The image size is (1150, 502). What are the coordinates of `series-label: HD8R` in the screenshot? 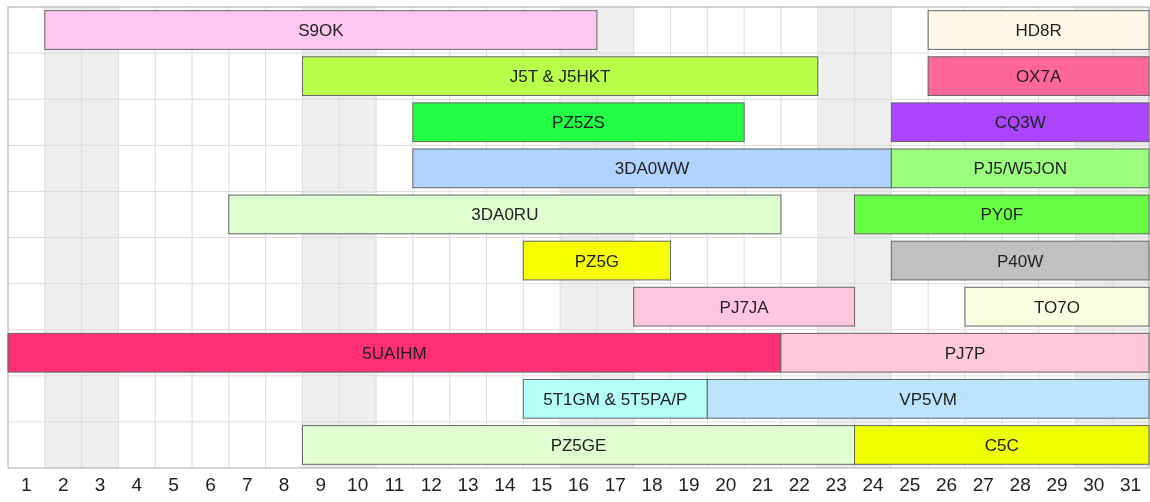 It's located at (1038, 30).